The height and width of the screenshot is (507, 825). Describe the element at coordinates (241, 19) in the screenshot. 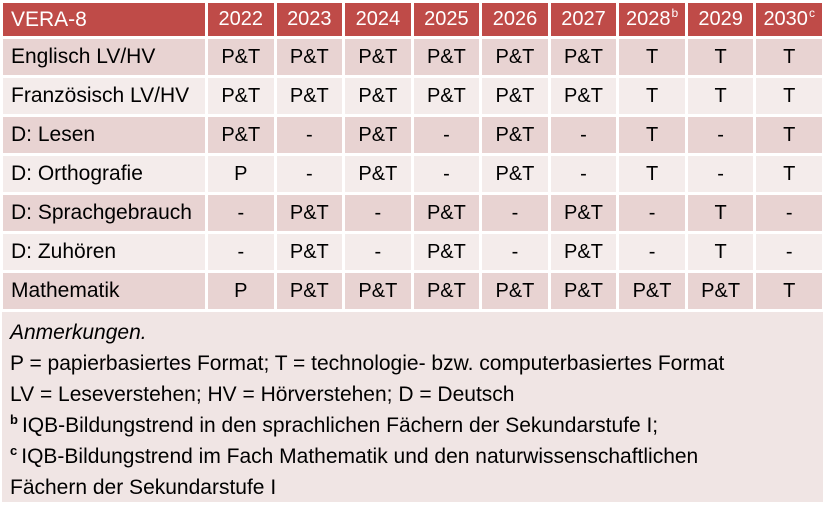

I see `year-label: 2022` at that location.